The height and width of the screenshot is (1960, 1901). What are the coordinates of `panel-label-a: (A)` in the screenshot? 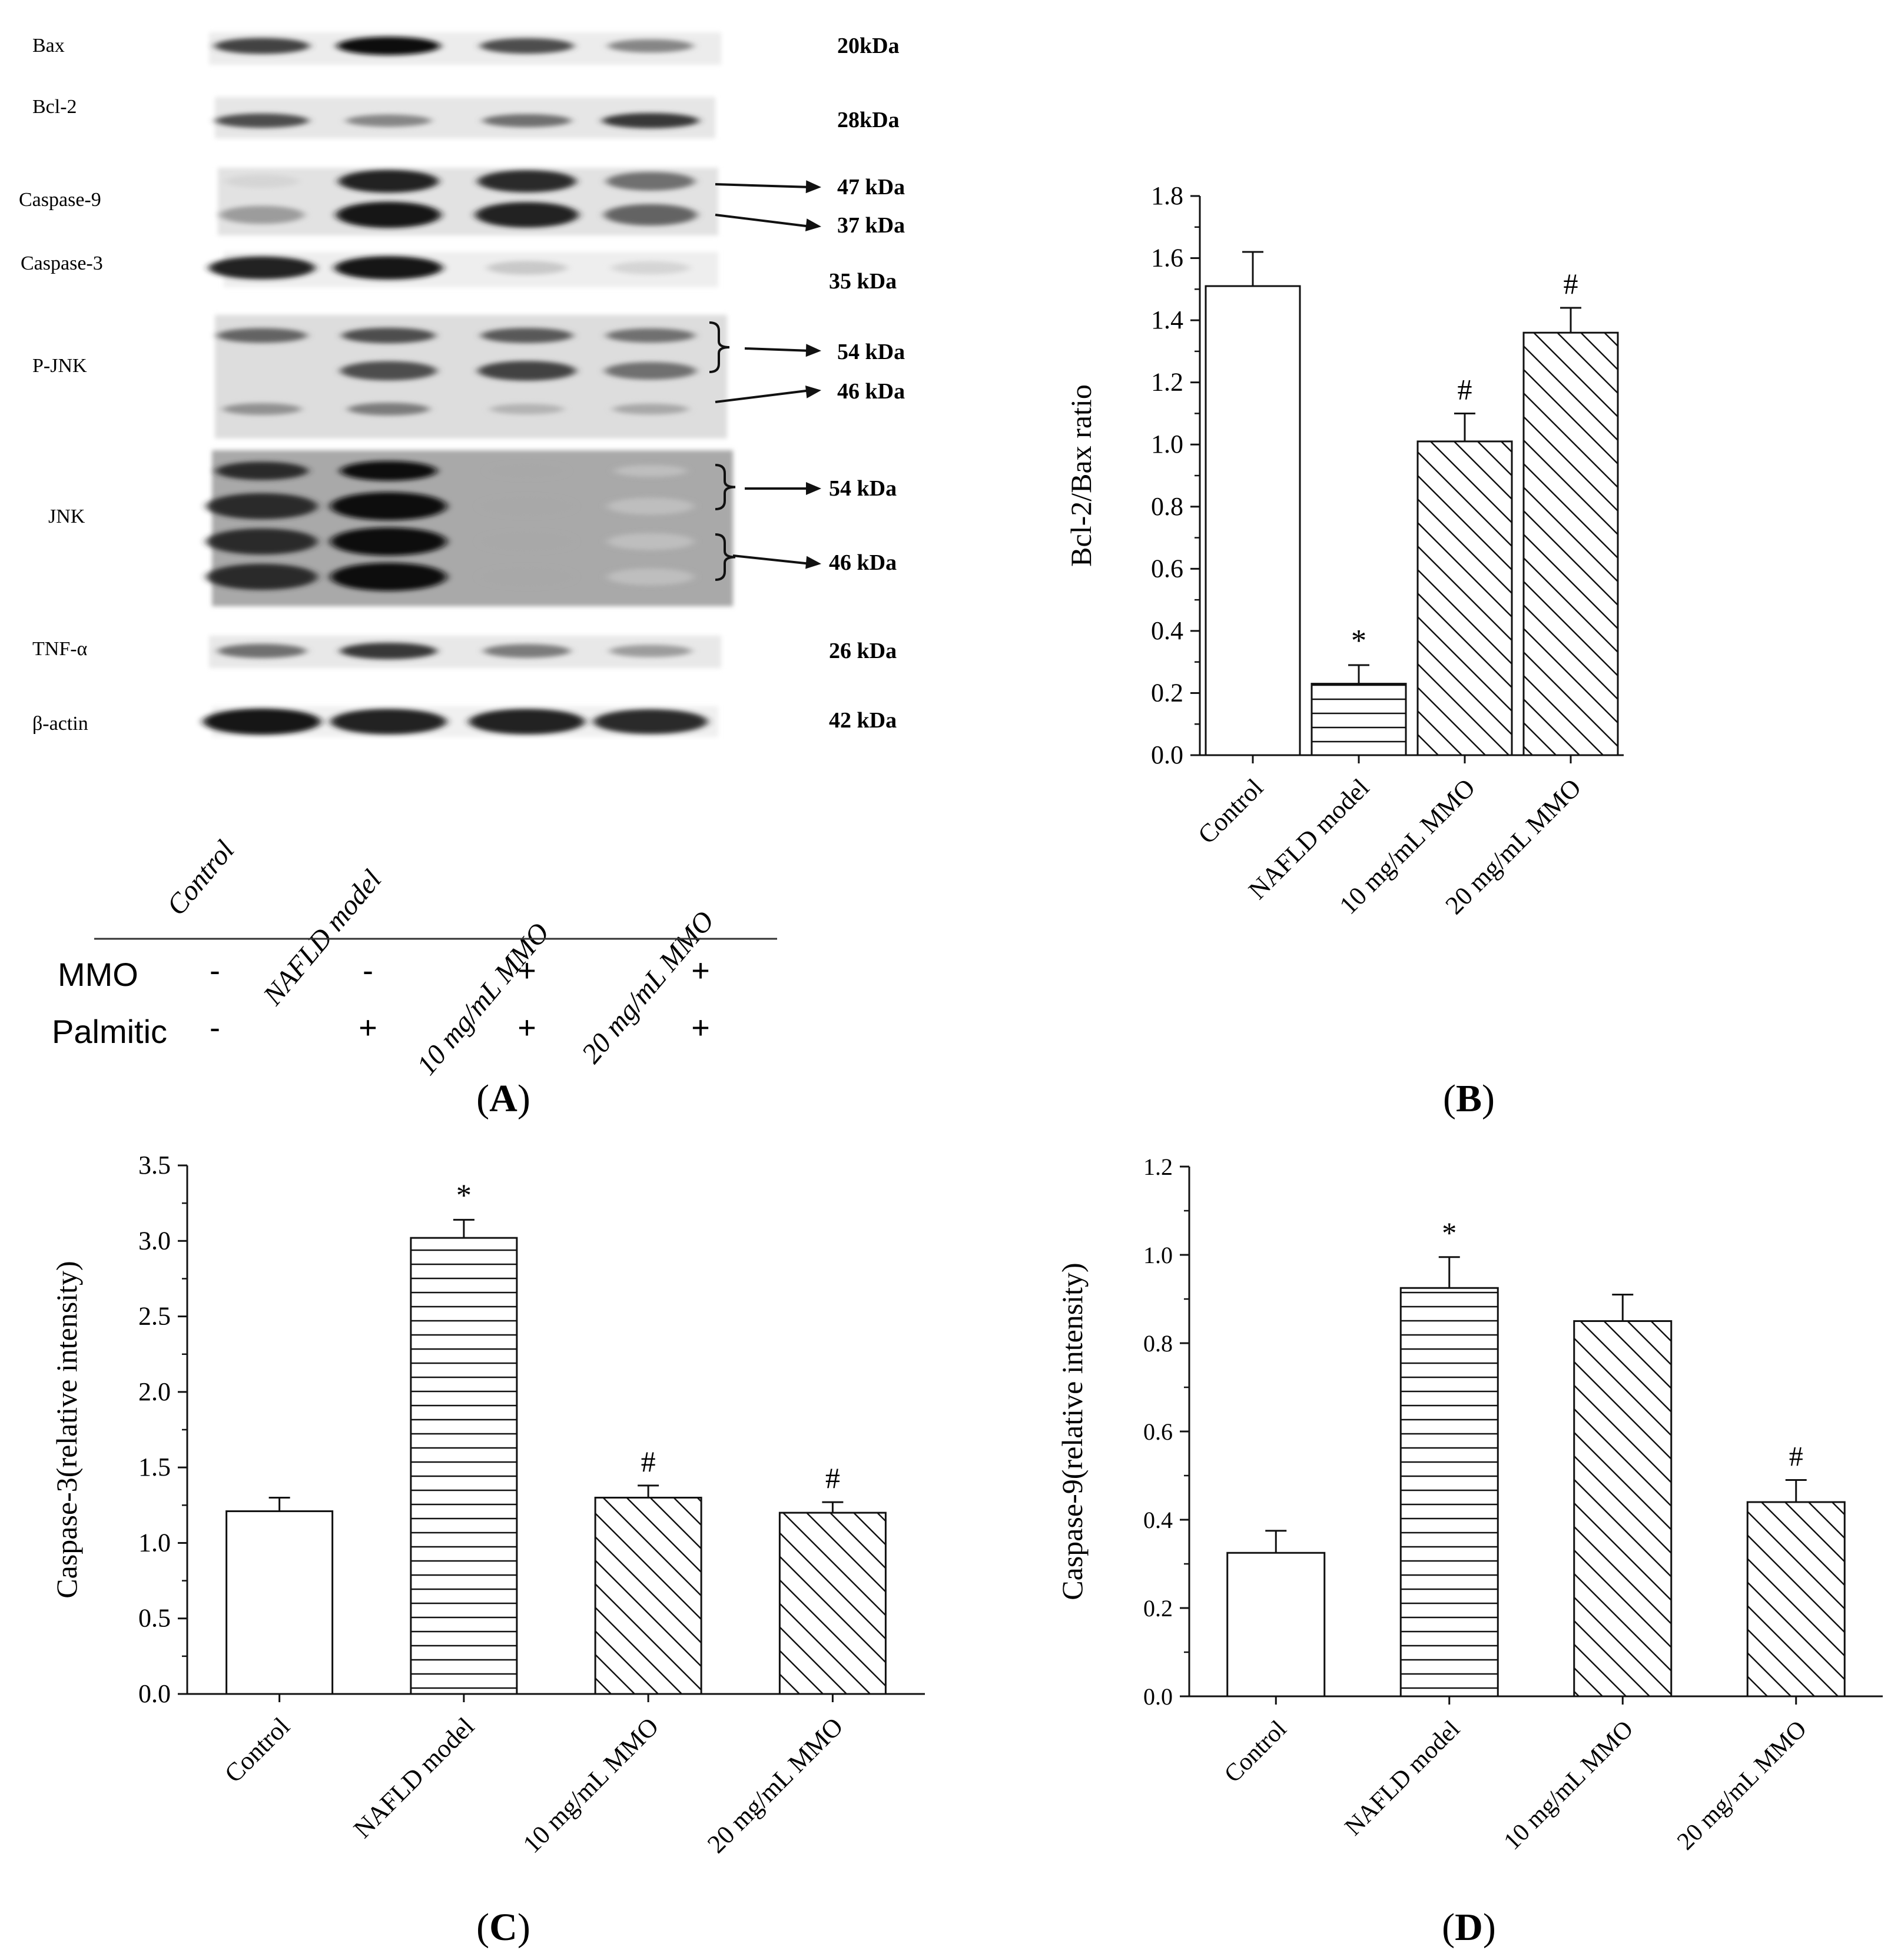 It's located at (503, 1098).